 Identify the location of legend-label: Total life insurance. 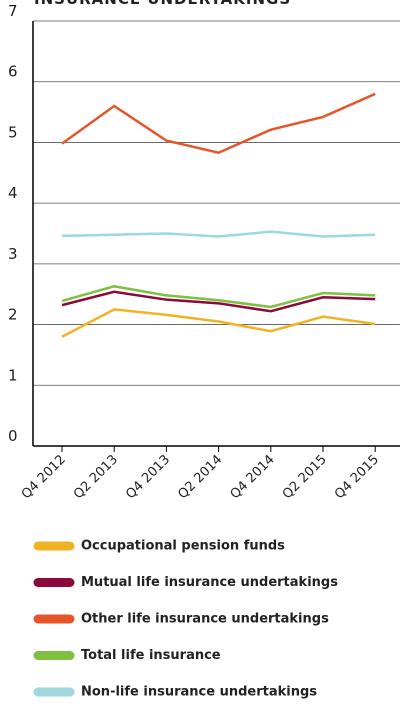
(151, 655).